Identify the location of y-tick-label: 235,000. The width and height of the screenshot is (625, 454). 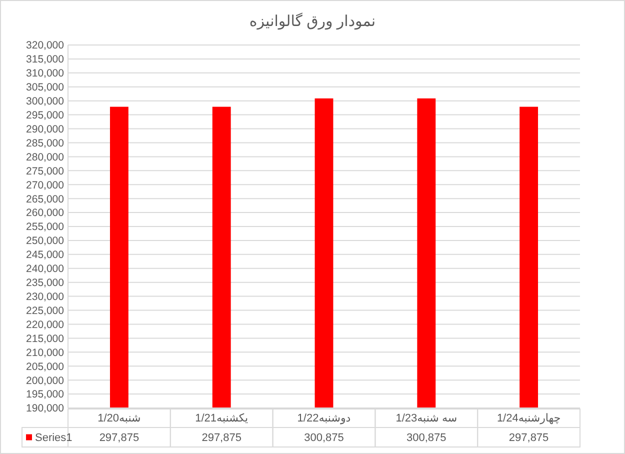
(45, 283).